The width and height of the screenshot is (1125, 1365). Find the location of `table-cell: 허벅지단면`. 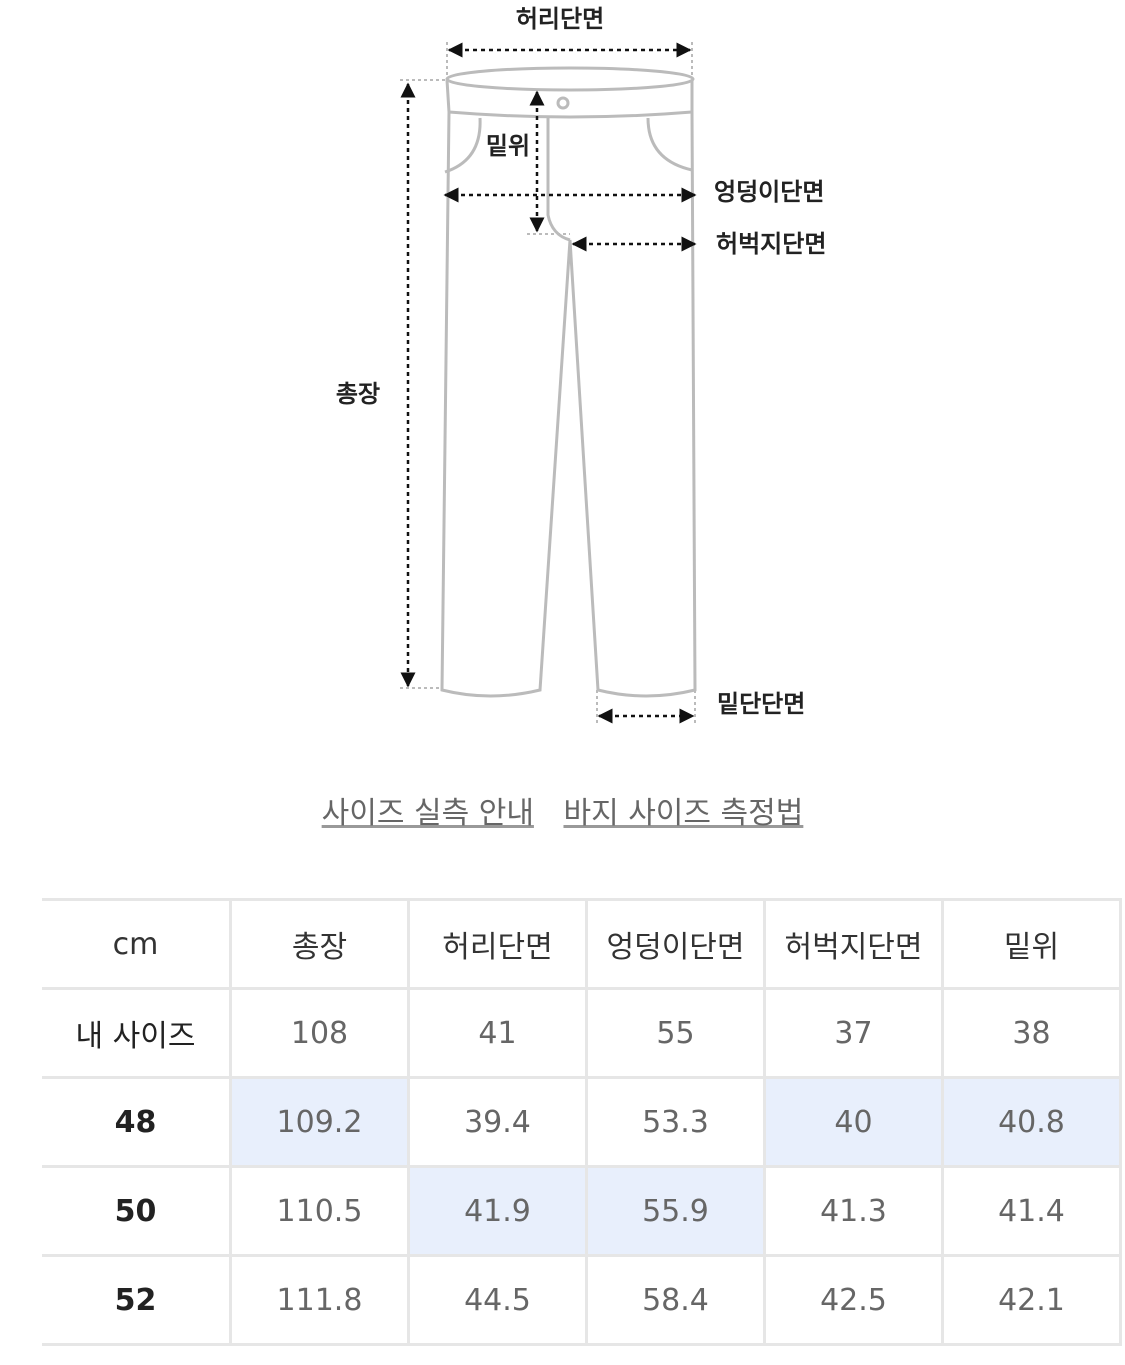

table-cell: 허벅지단면 is located at coordinates (853, 944).